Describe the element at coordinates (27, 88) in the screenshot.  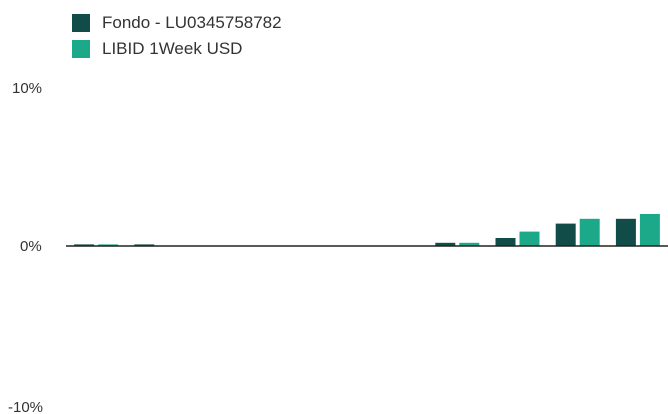
I see `y-tick-label-top: 10%` at that location.